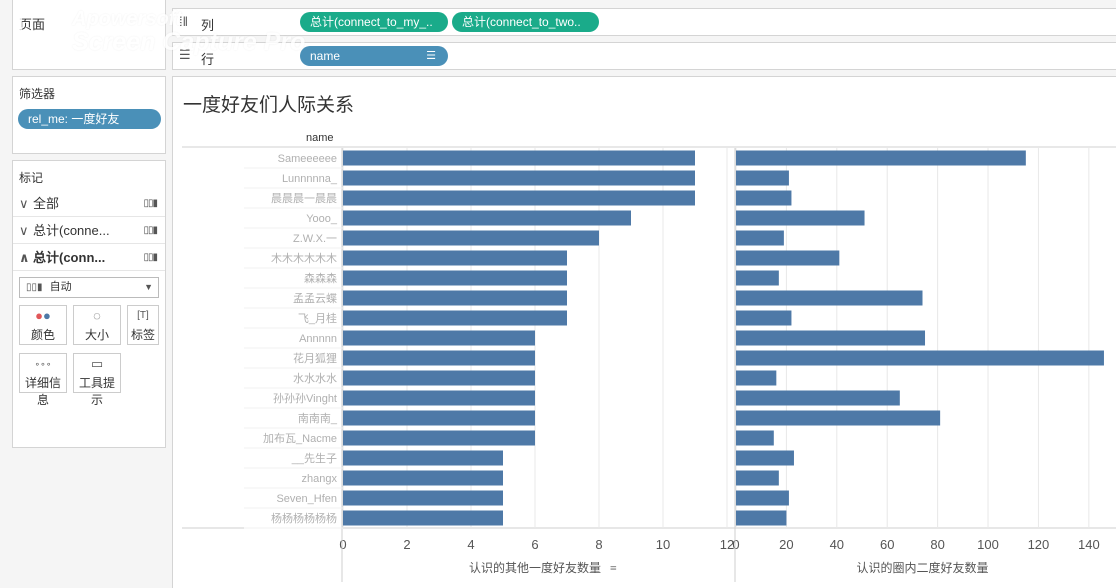 Image resolution: width=1116 pixels, height=588 pixels. What do you see at coordinates (315, 298) in the screenshot?
I see `row-label: 孟孟云蝶` at bounding box center [315, 298].